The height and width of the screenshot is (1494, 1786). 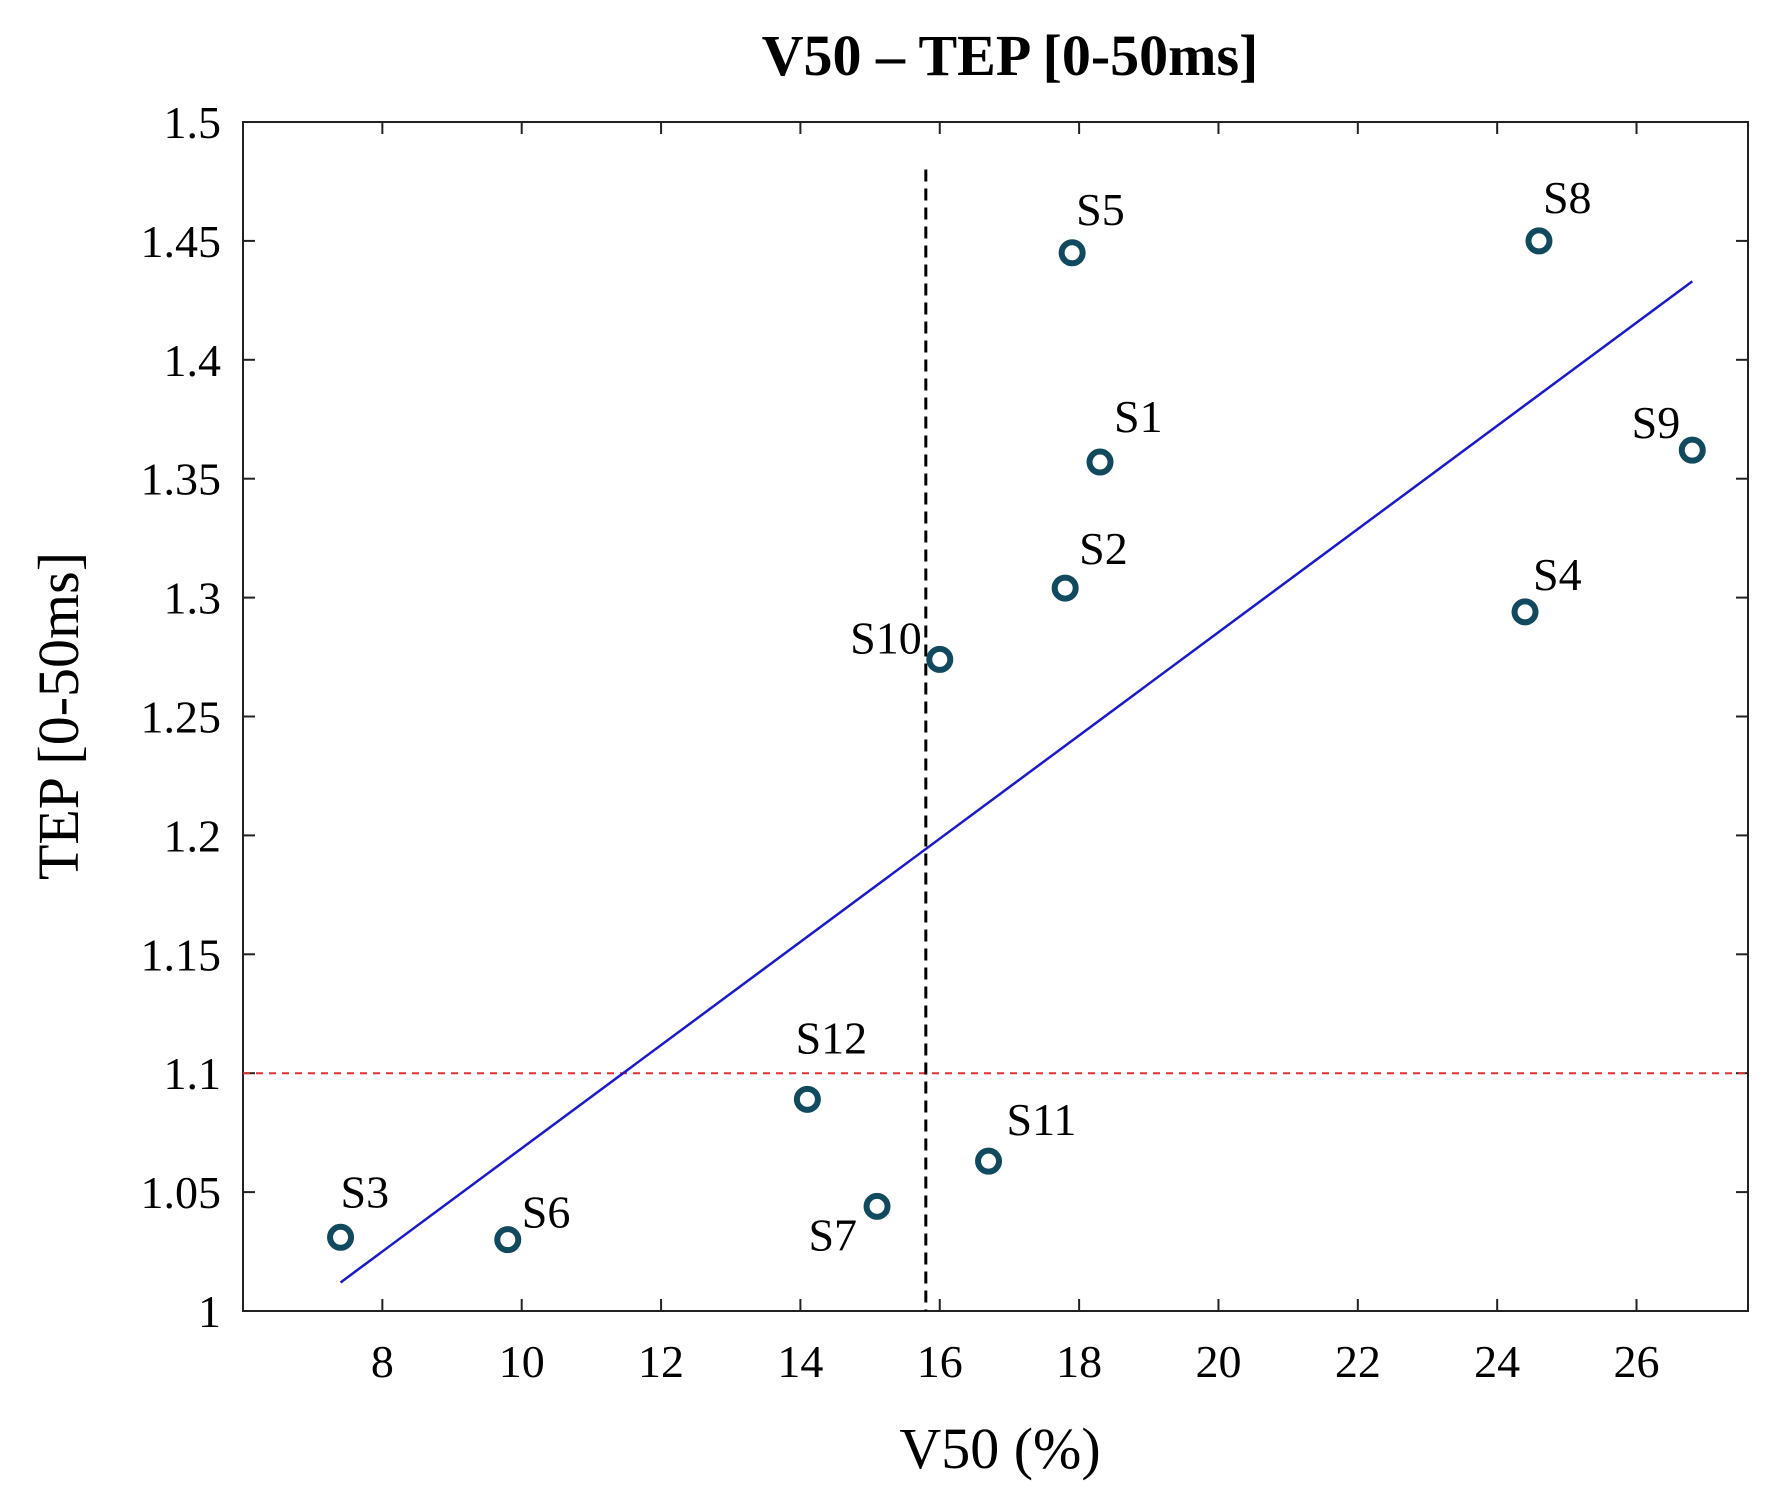 What do you see at coordinates (1042, 1119) in the screenshot?
I see `point-label: S11` at bounding box center [1042, 1119].